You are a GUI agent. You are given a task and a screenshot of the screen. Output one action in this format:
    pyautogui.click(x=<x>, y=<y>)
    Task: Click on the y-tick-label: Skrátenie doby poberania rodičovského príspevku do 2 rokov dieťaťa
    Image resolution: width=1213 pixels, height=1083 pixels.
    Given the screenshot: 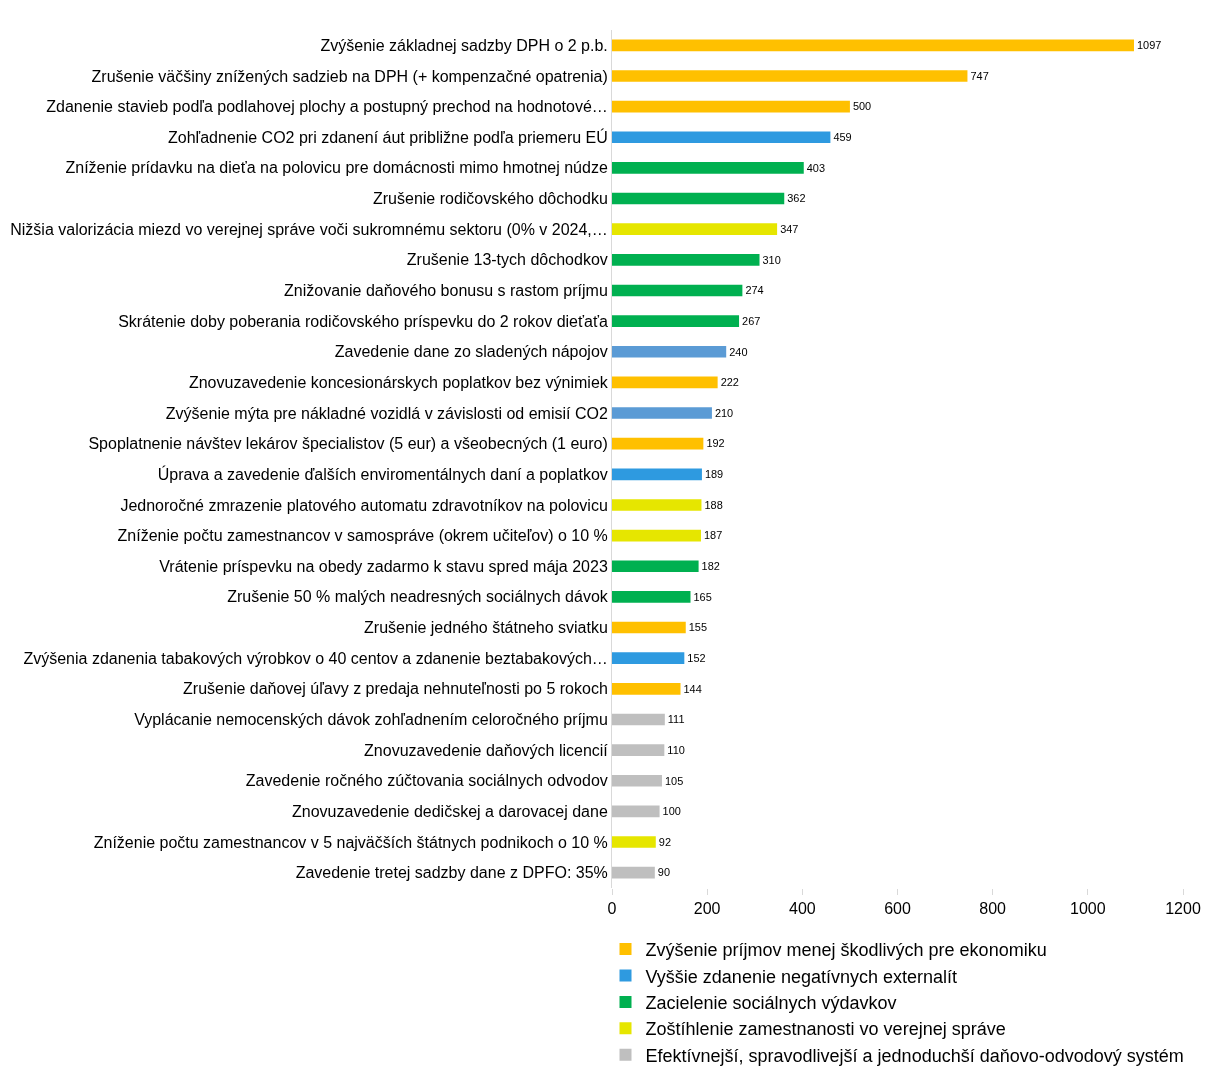 What is the action you would take?
    pyautogui.click(x=363, y=321)
    